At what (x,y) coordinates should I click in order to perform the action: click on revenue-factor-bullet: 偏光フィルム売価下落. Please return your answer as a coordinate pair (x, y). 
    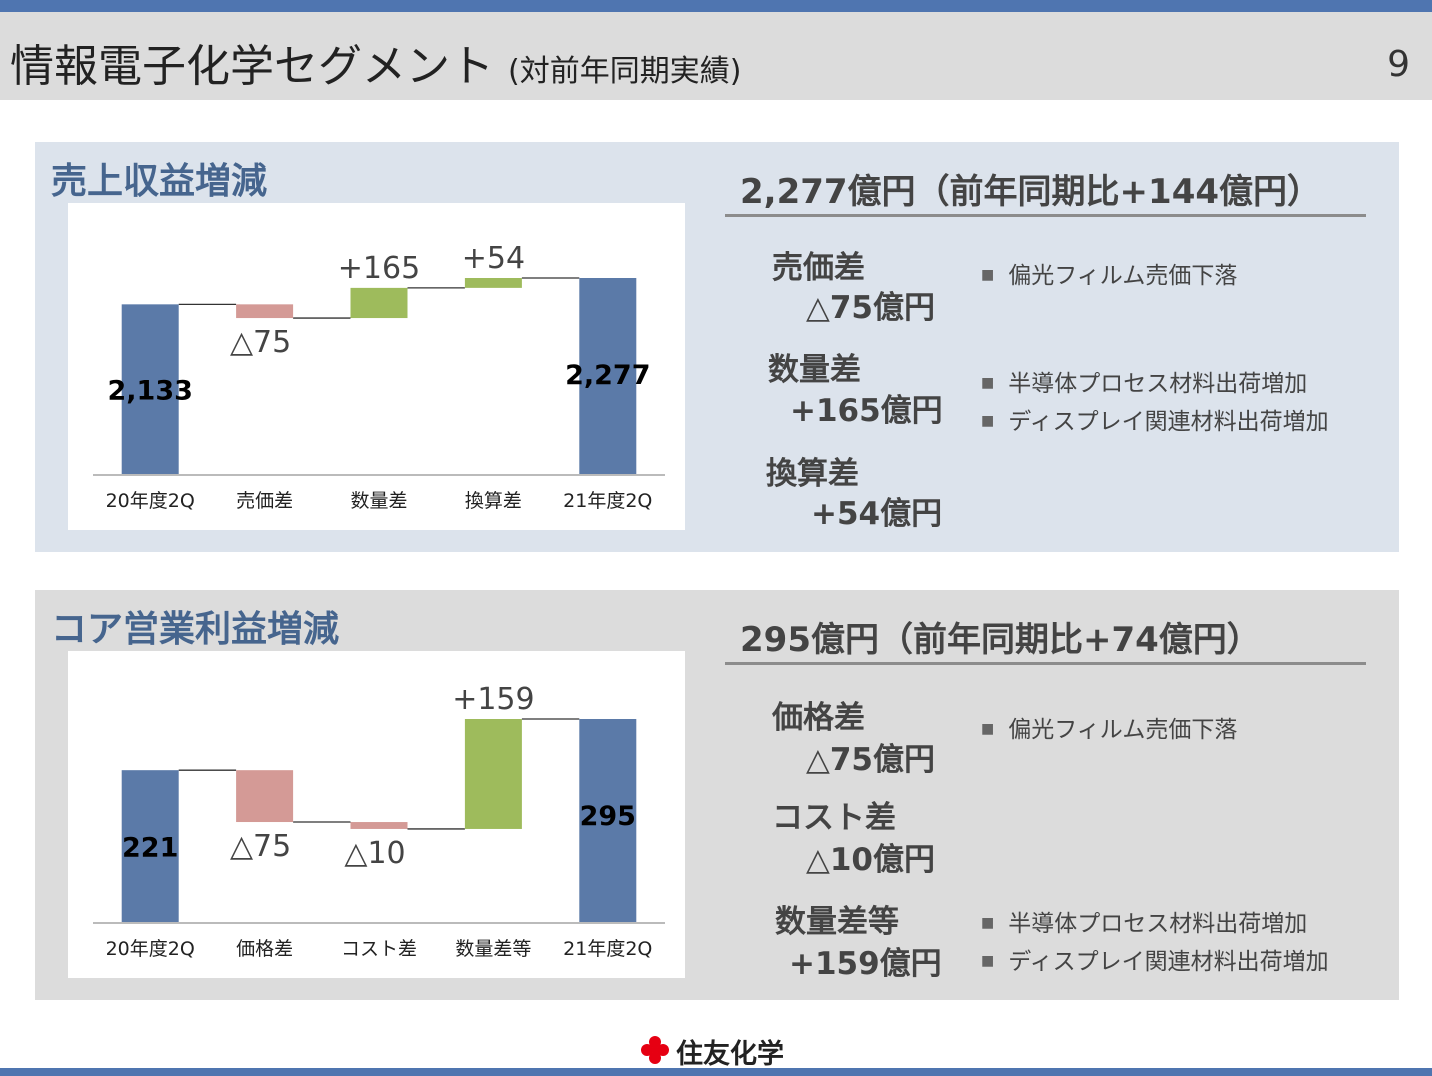
    Looking at the image, I should click on (1109, 273).